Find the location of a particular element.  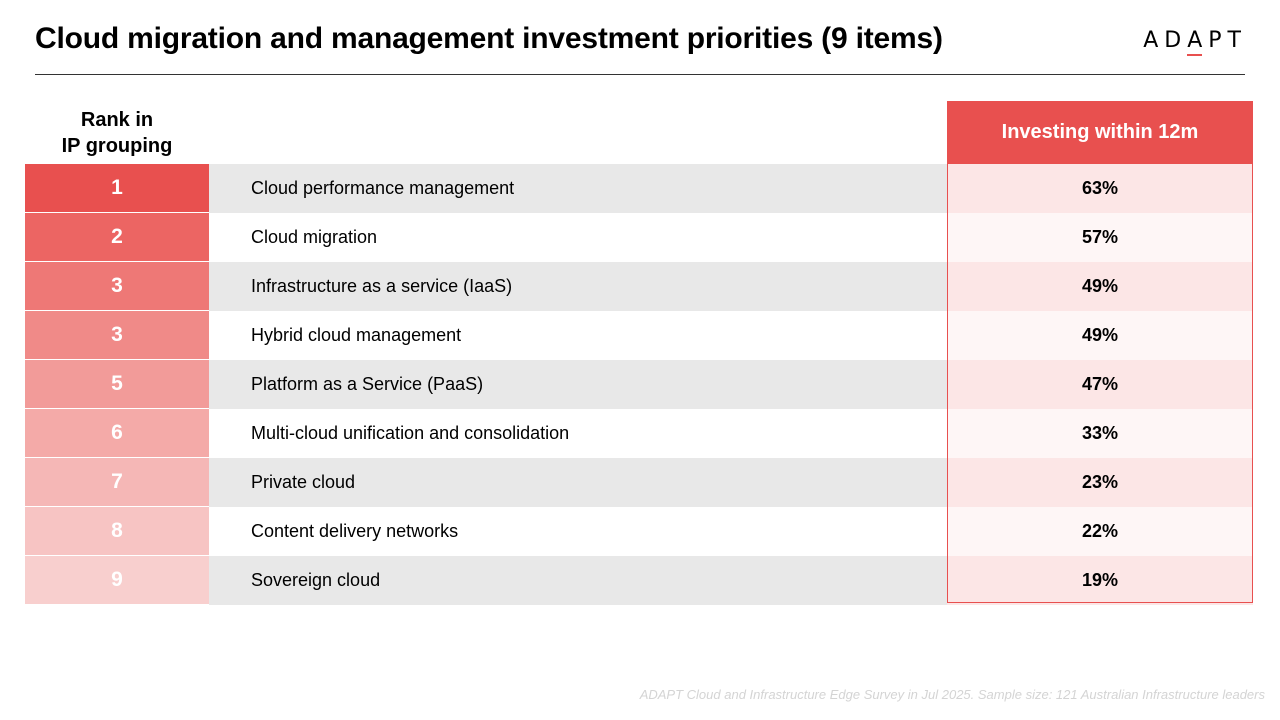

table-row: 3 Hybrid cloud management 49% is located at coordinates (639, 335).